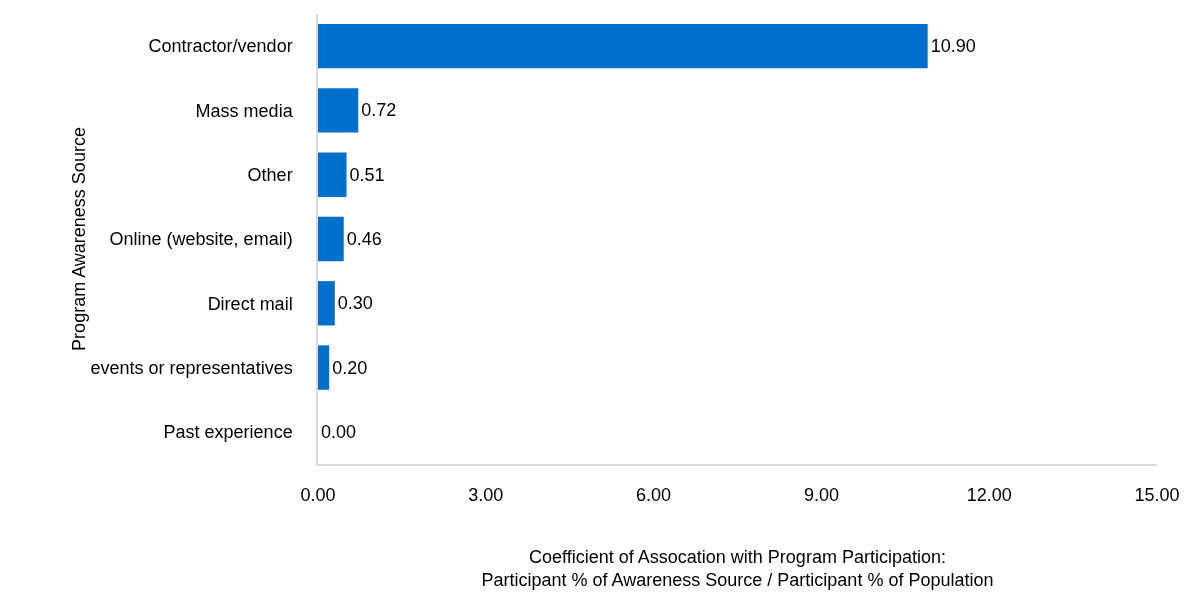  I want to click on y-axis-title: Program Awareness Source, so click(79, 239).